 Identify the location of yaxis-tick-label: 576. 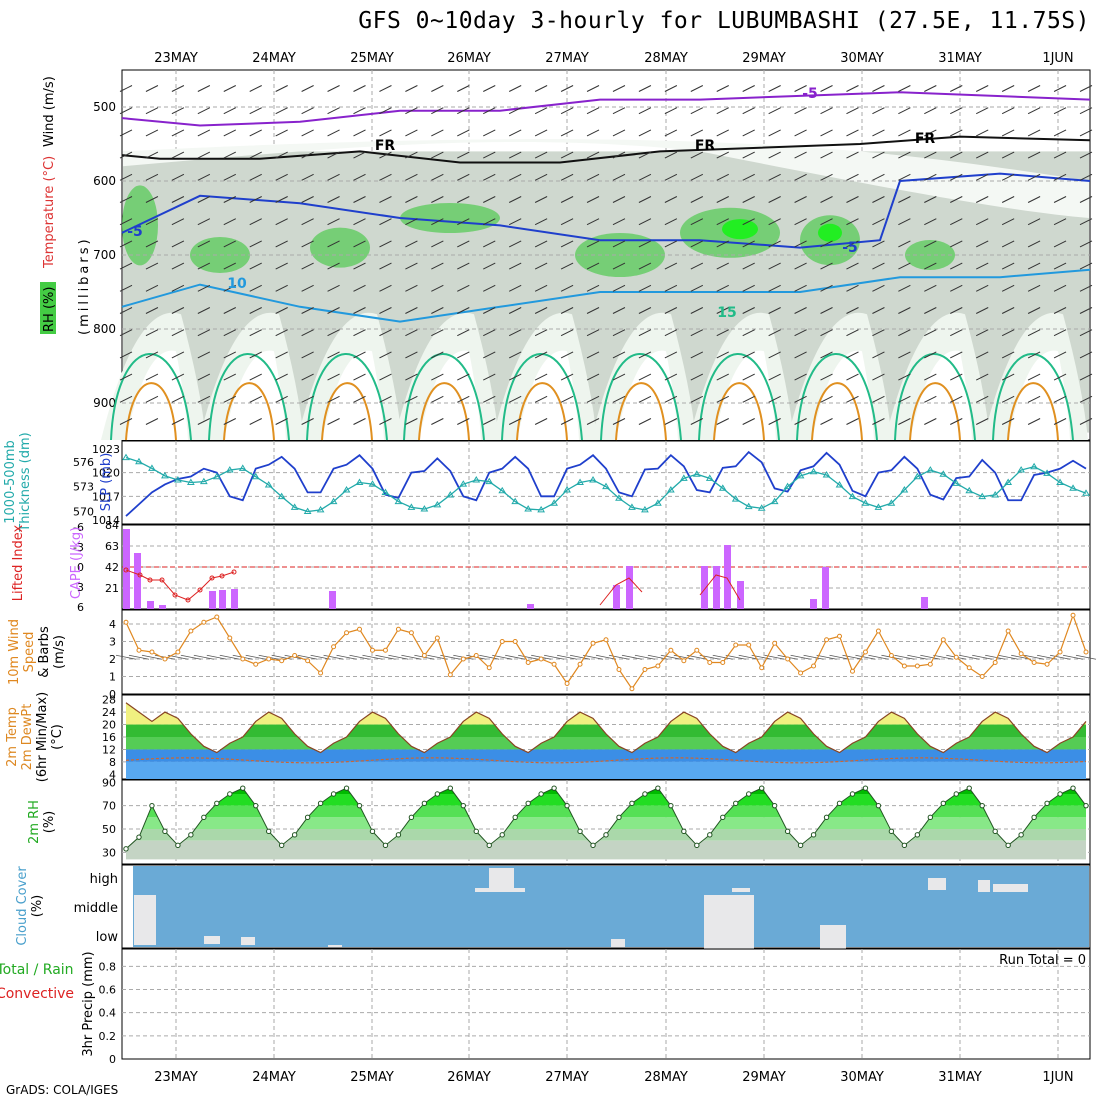
(83, 462).